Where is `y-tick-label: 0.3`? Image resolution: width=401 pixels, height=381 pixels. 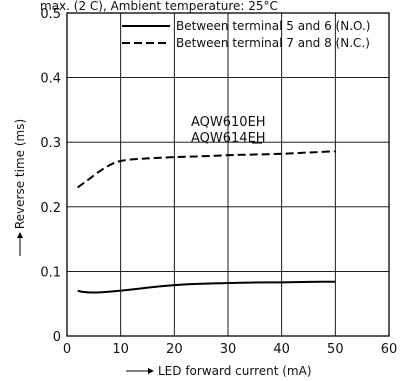
y-tick-label: 0.3 is located at coordinates (50, 143).